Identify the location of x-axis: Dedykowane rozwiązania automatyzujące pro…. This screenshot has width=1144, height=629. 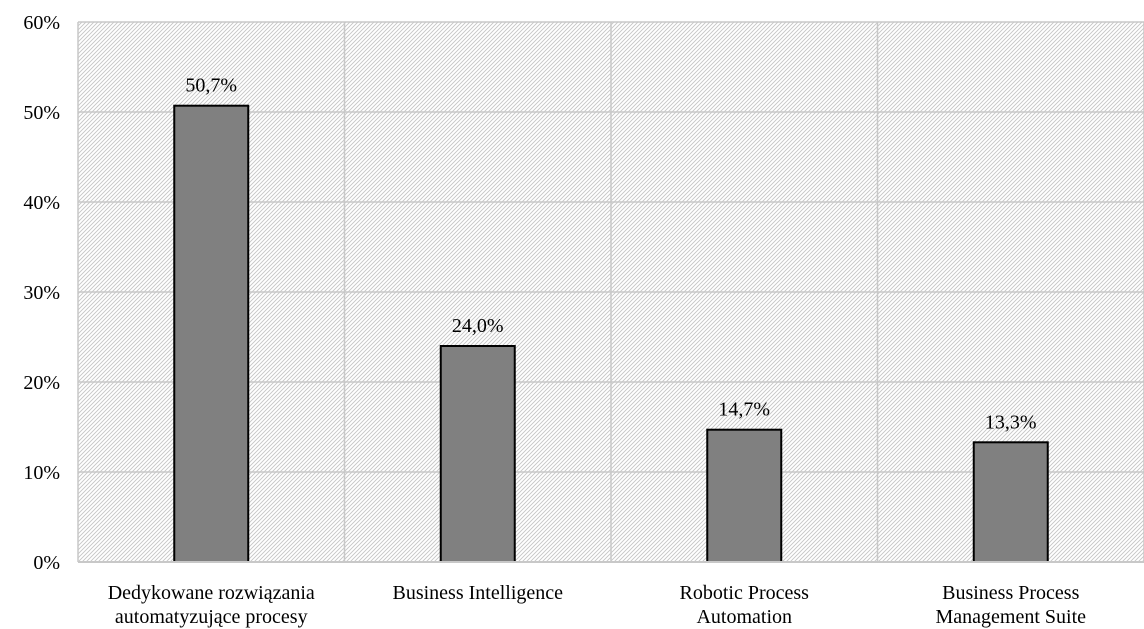
(611, 594).